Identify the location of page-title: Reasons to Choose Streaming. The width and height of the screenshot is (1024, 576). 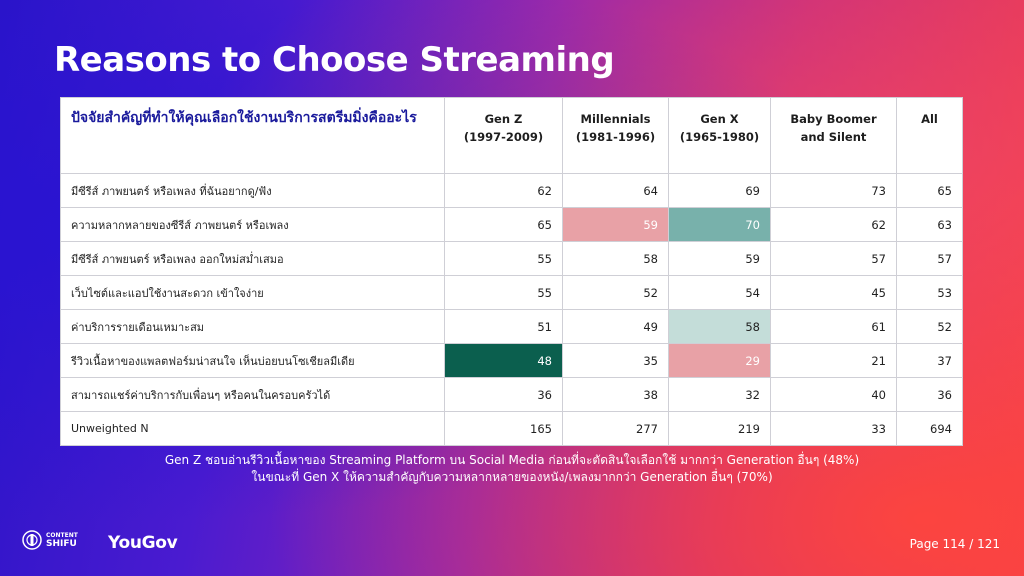
(334, 60).